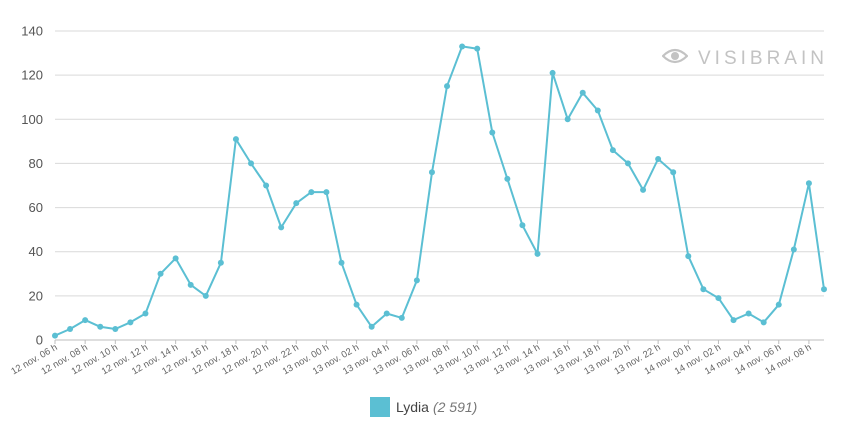  Describe the element at coordinates (32, 119) in the screenshot. I see `y-tick-label: 100` at that location.